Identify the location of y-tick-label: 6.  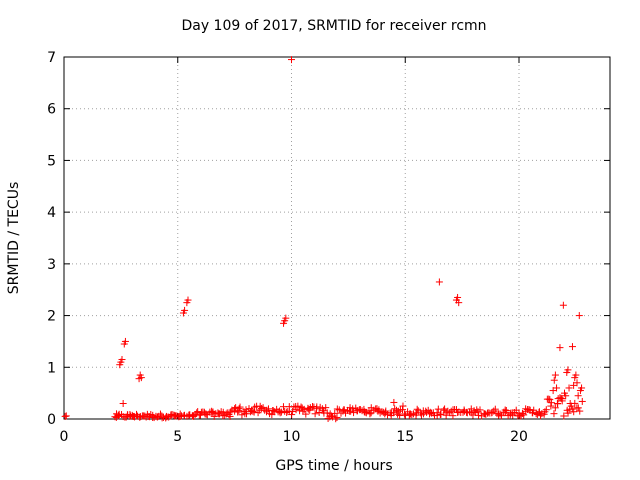
(51, 110).